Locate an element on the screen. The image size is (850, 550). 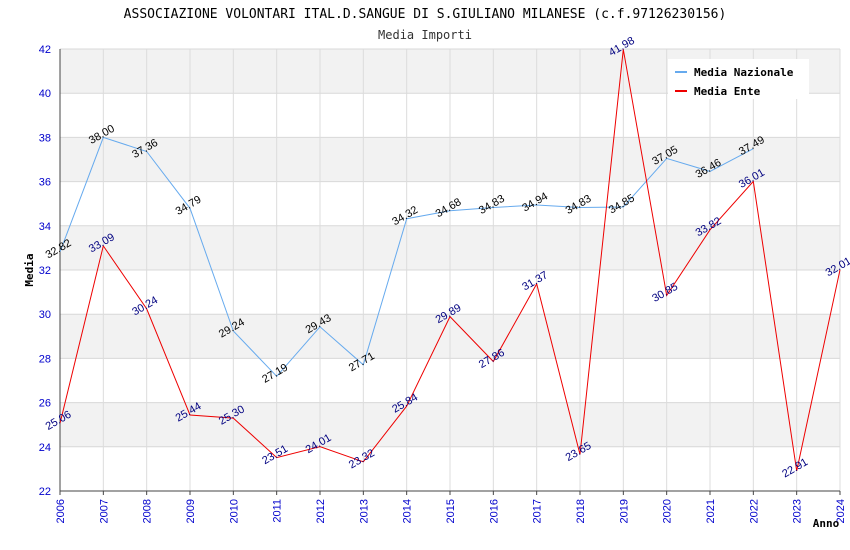
x-tick-label: 2020 is located at coordinates (668, 511).